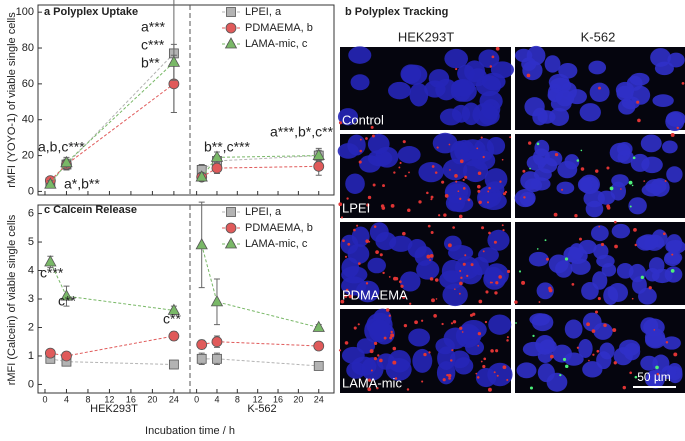 Image resolution: width=685 pixels, height=441 pixels. I want to click on y-tick-label: 2, so click(31, 327).